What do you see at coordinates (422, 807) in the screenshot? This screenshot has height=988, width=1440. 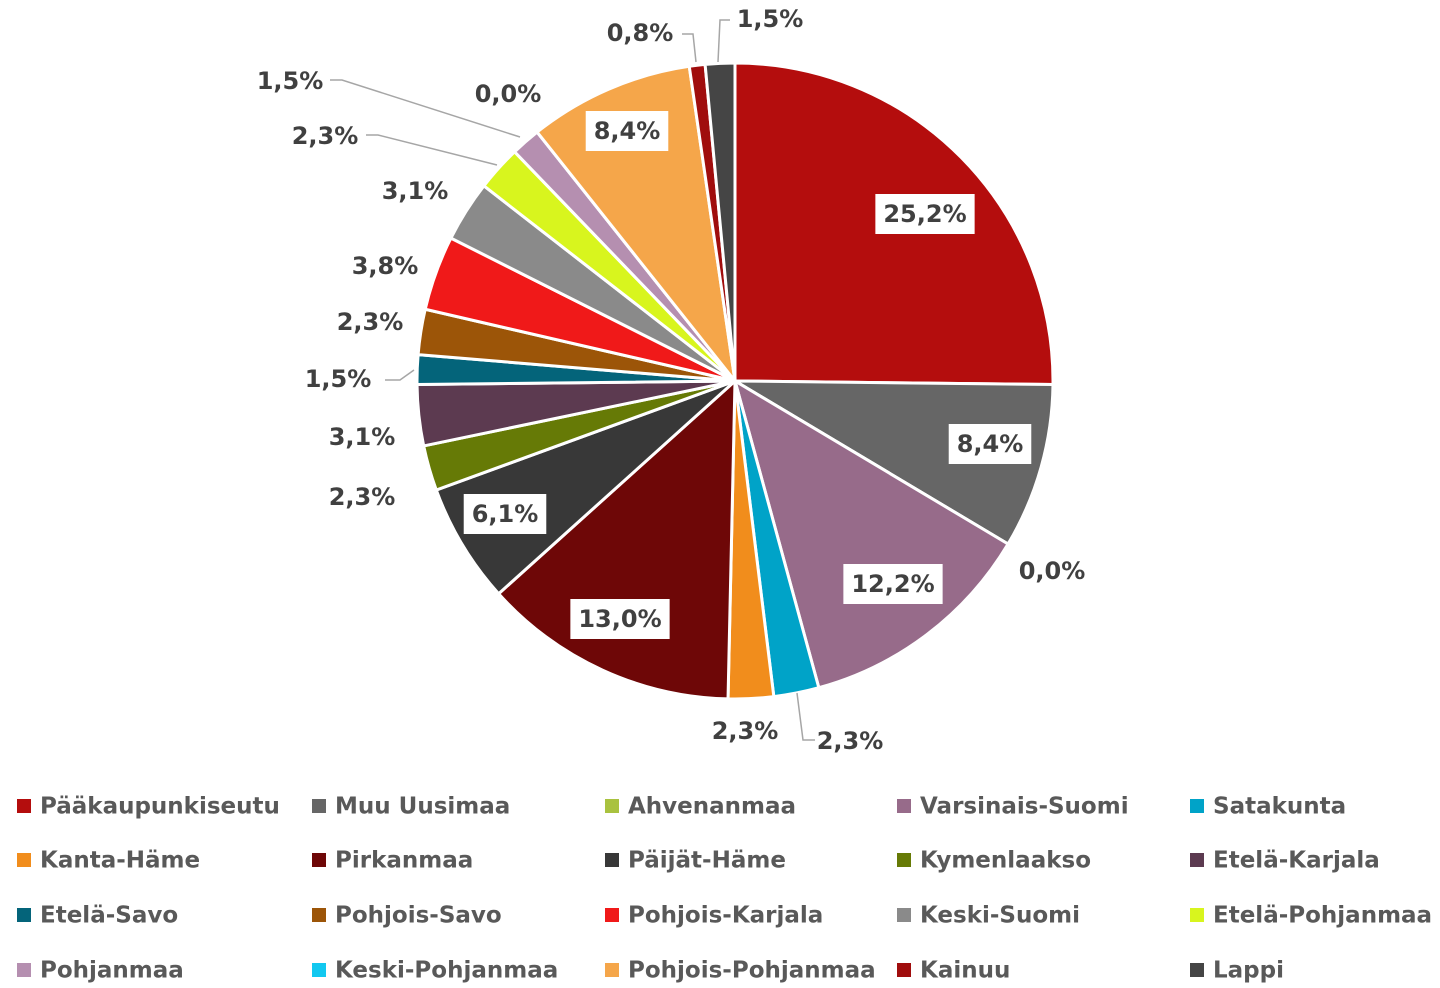 I see `legend-label: Muu Uusimaa` at bounding box center [422, 807].